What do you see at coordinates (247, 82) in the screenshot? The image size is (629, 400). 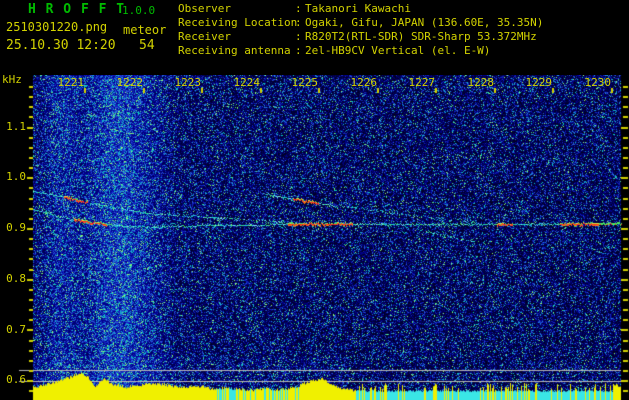 I see `time-tick-label: 1224` at bounding box center [247, 82].